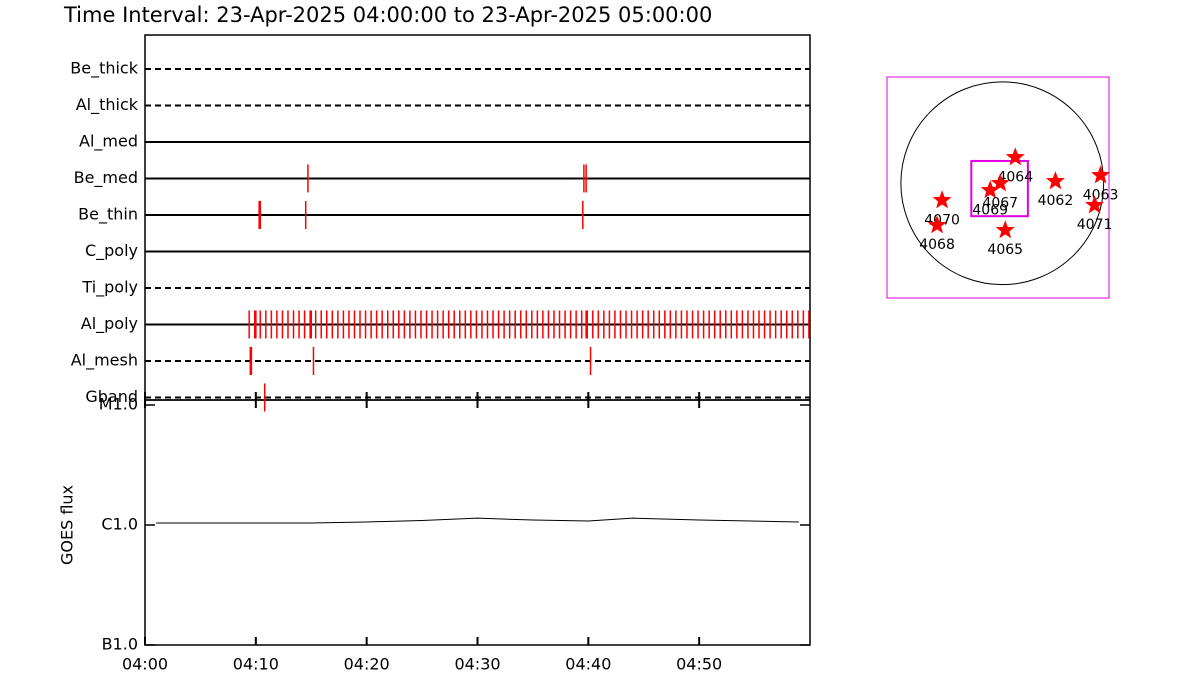  I want to click on region-label: 4063, so click(1101, 195).